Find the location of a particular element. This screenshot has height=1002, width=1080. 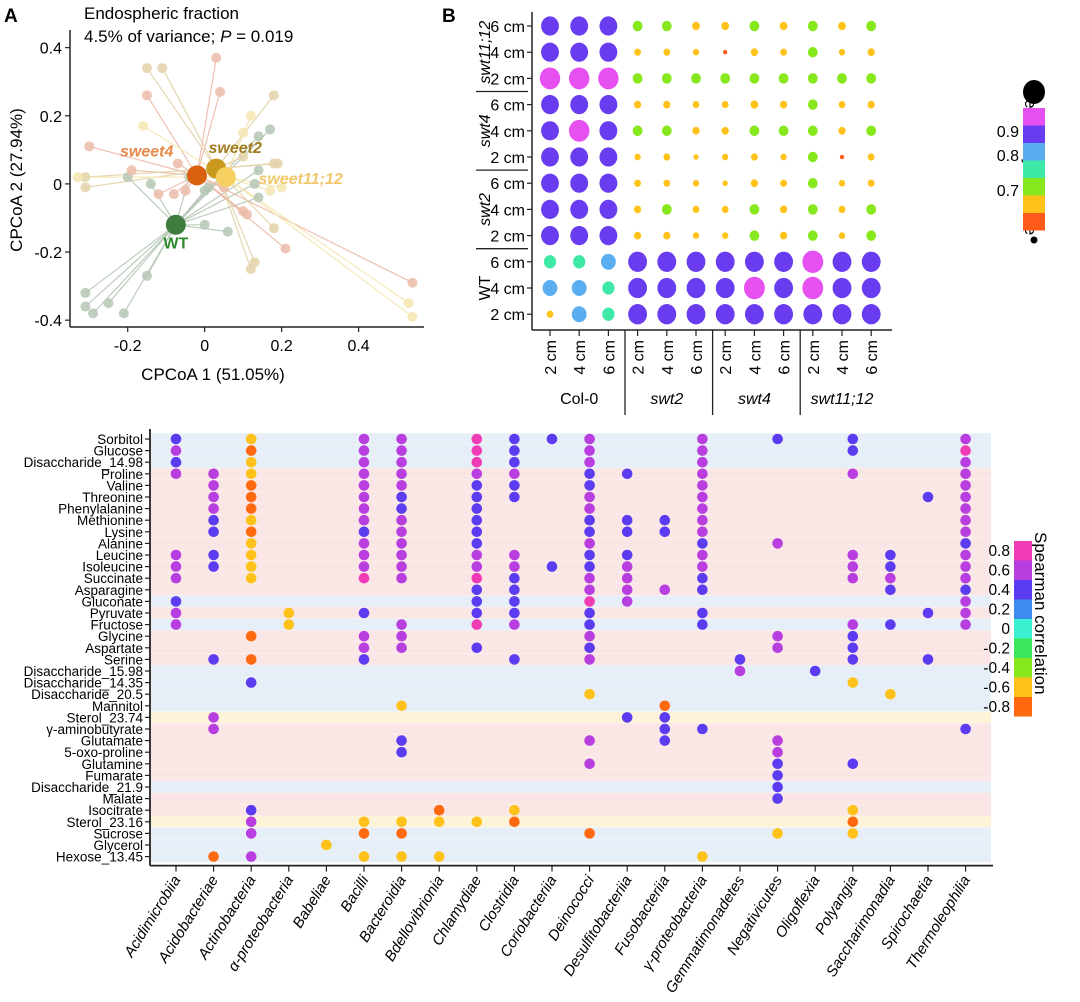

x-tick-label: 4 cm is located at coordinates (668, 357).